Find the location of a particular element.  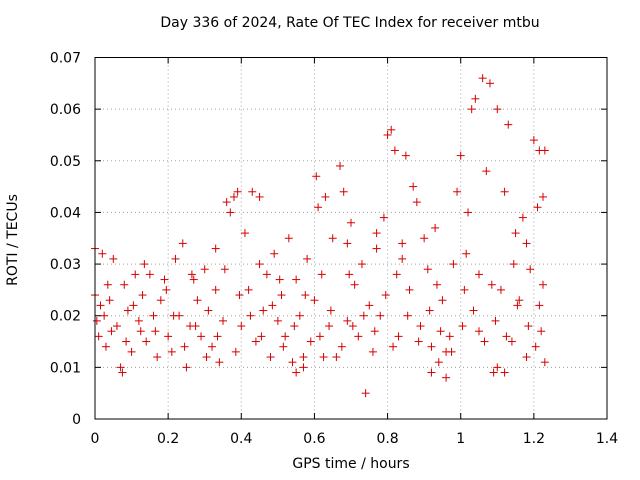

y-tick-label: 0.01 is located at coordinates (65, 368).